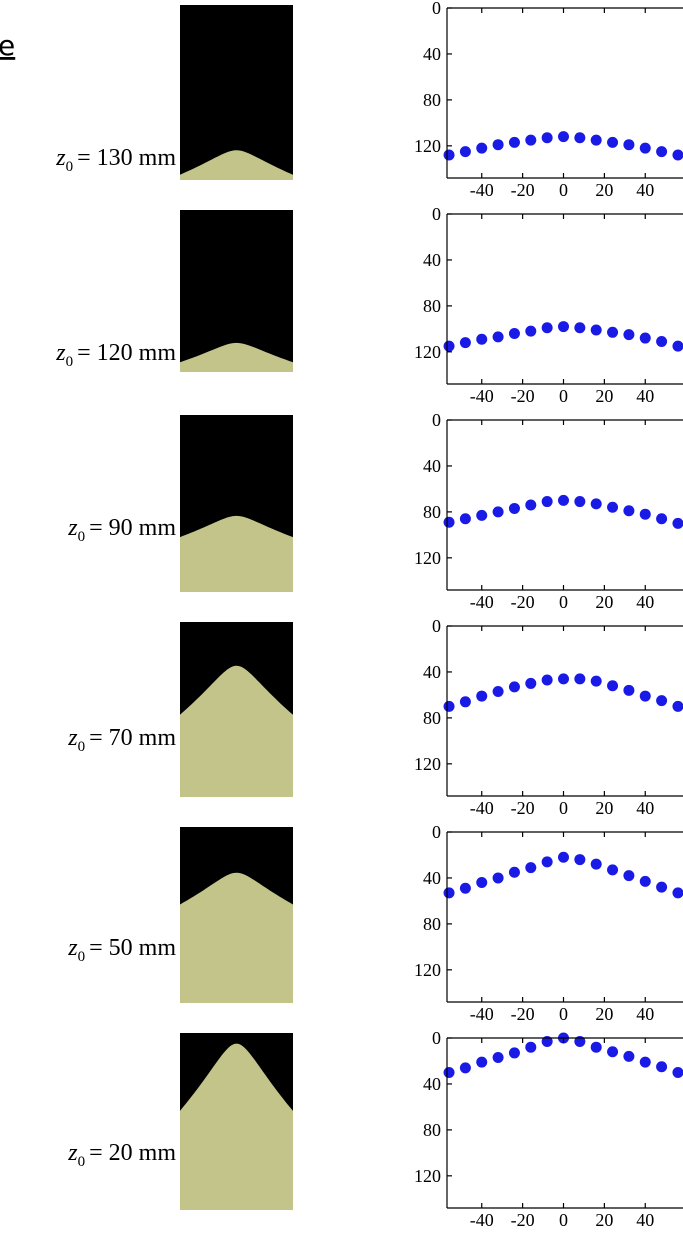  I want to click on row-label: z0 = 120 mm, so click(115, 355).